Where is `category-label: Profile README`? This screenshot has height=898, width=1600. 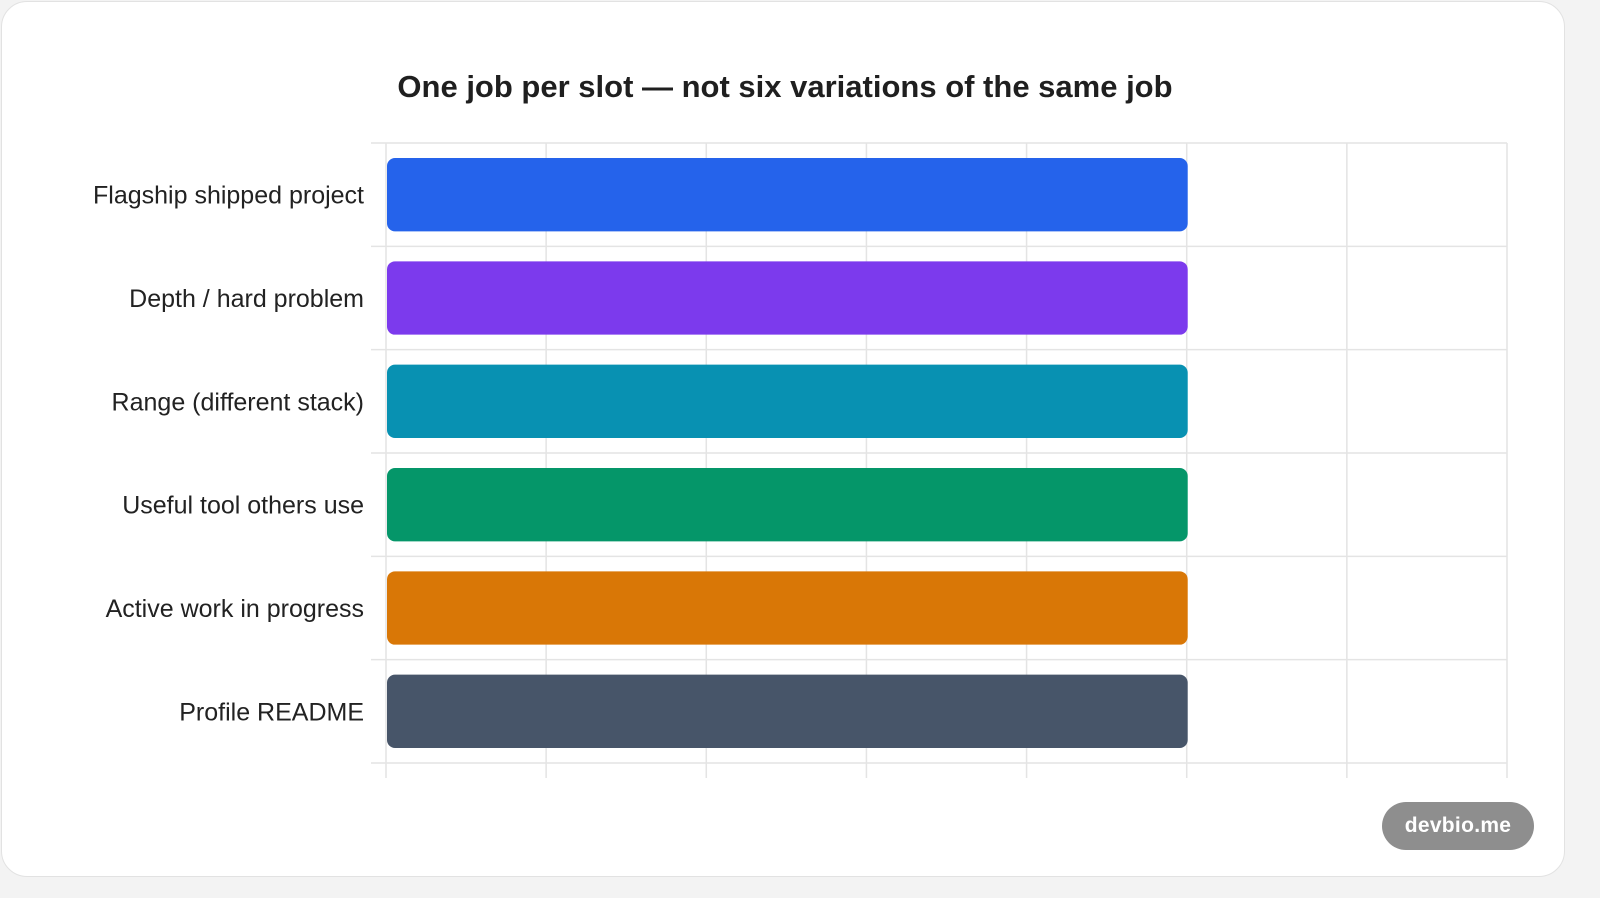 category-label: Profile README is located at coordinates (271, 712).